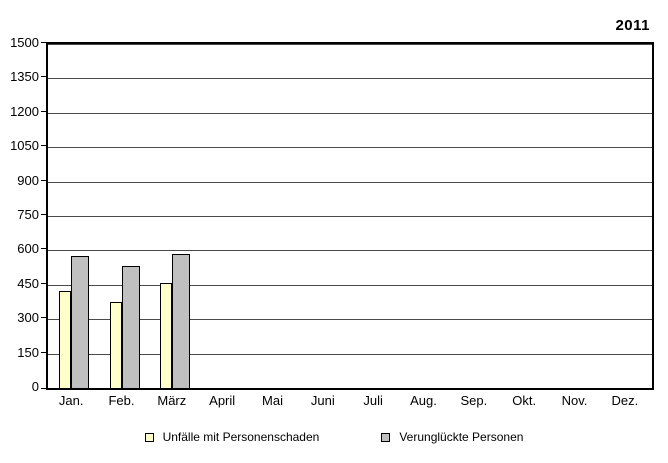 The image size is (668, 463). What do you see at coordinates (71, 400) in the screenshot?
I see `x-axis-label-jan: Jan.` at bounding box center [71, 400].